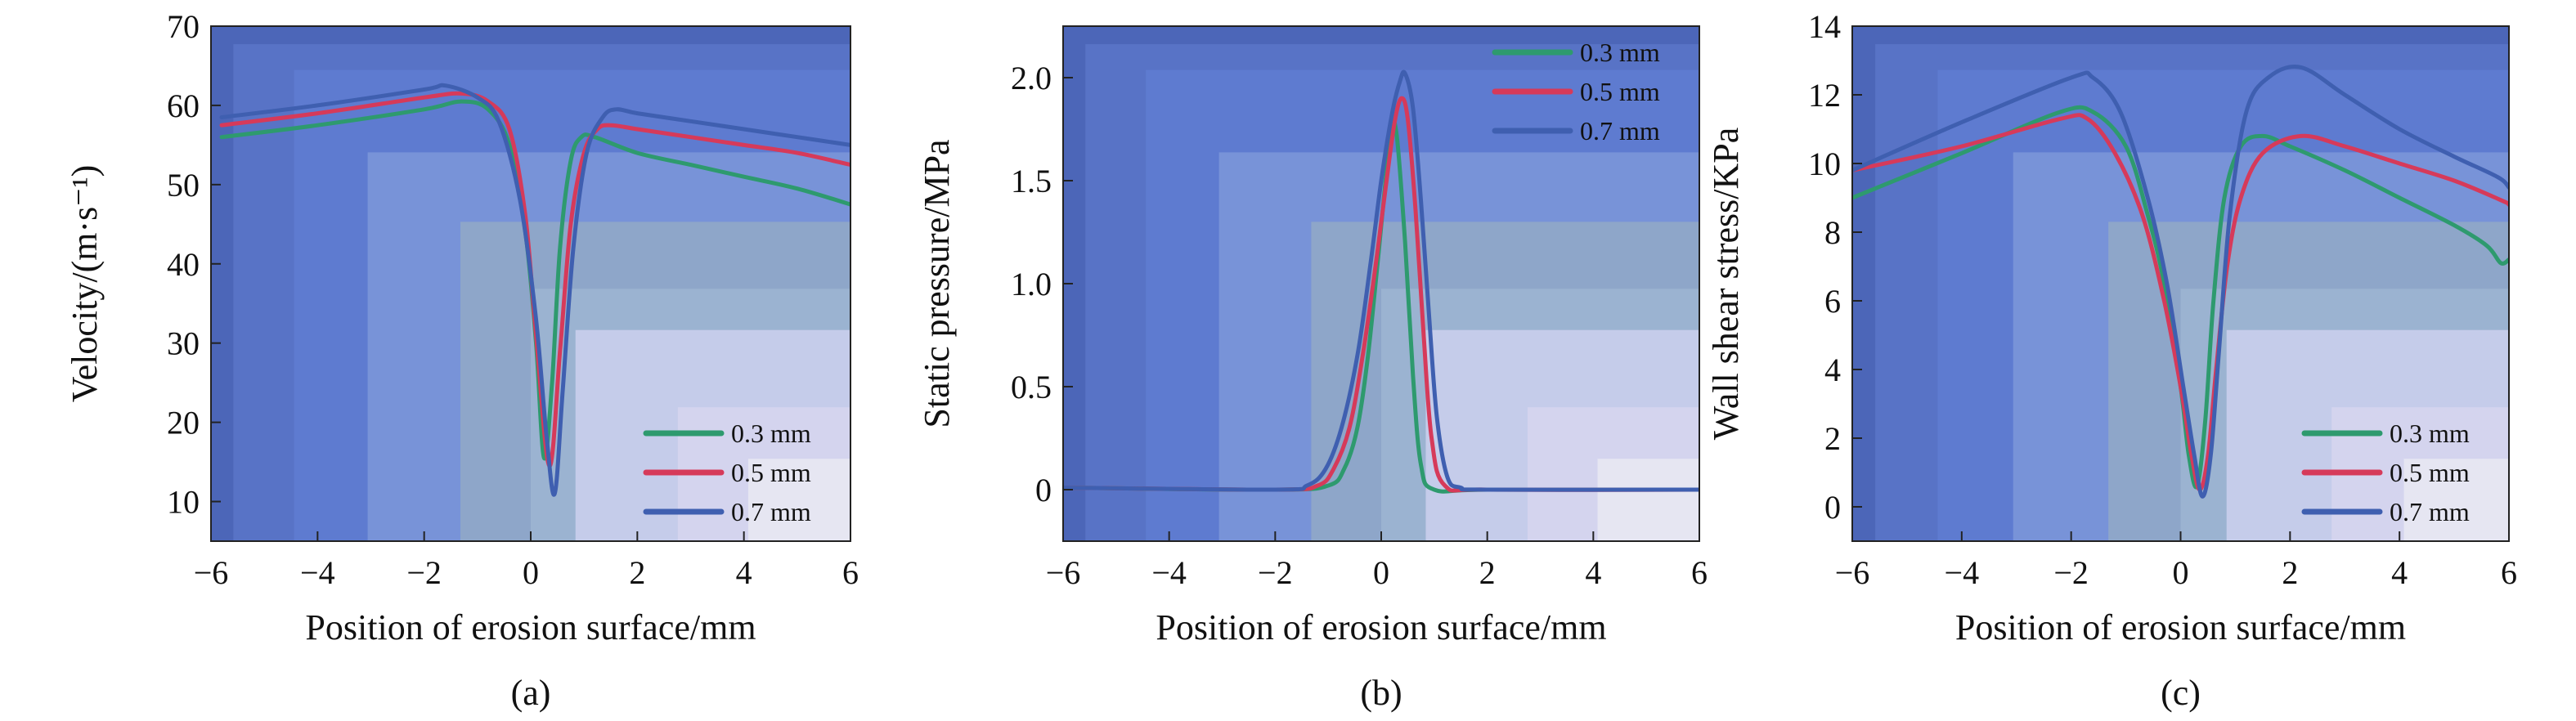 Image resolution: width=2576 pixels, height=721 pixels. I want to click on y-tick-label: 20, so click(184, 423).